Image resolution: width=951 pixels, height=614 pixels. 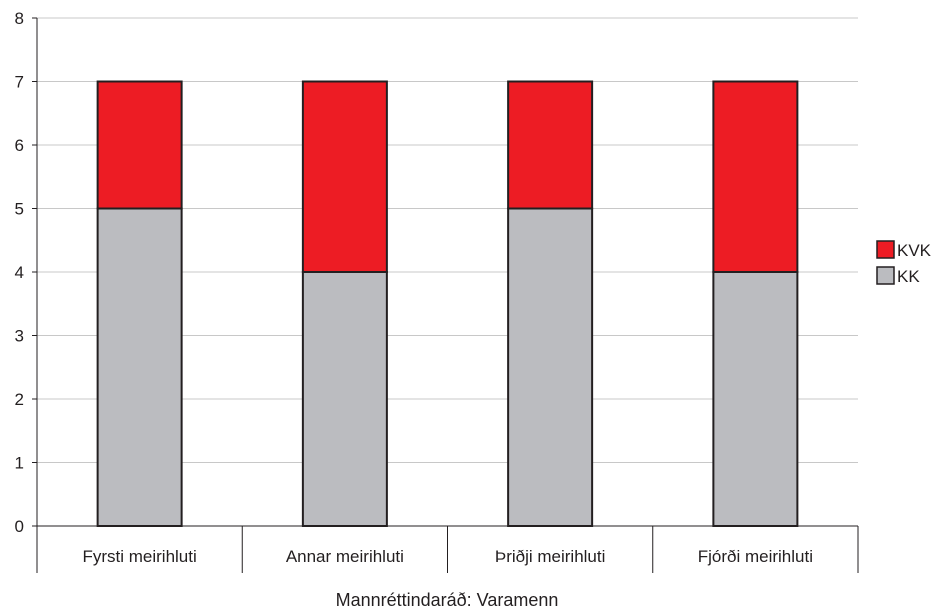 What do you see at coordinates (19, 145) in the screenshot?
I see `y-tick-label: 6` at bounding box center [19, 145].